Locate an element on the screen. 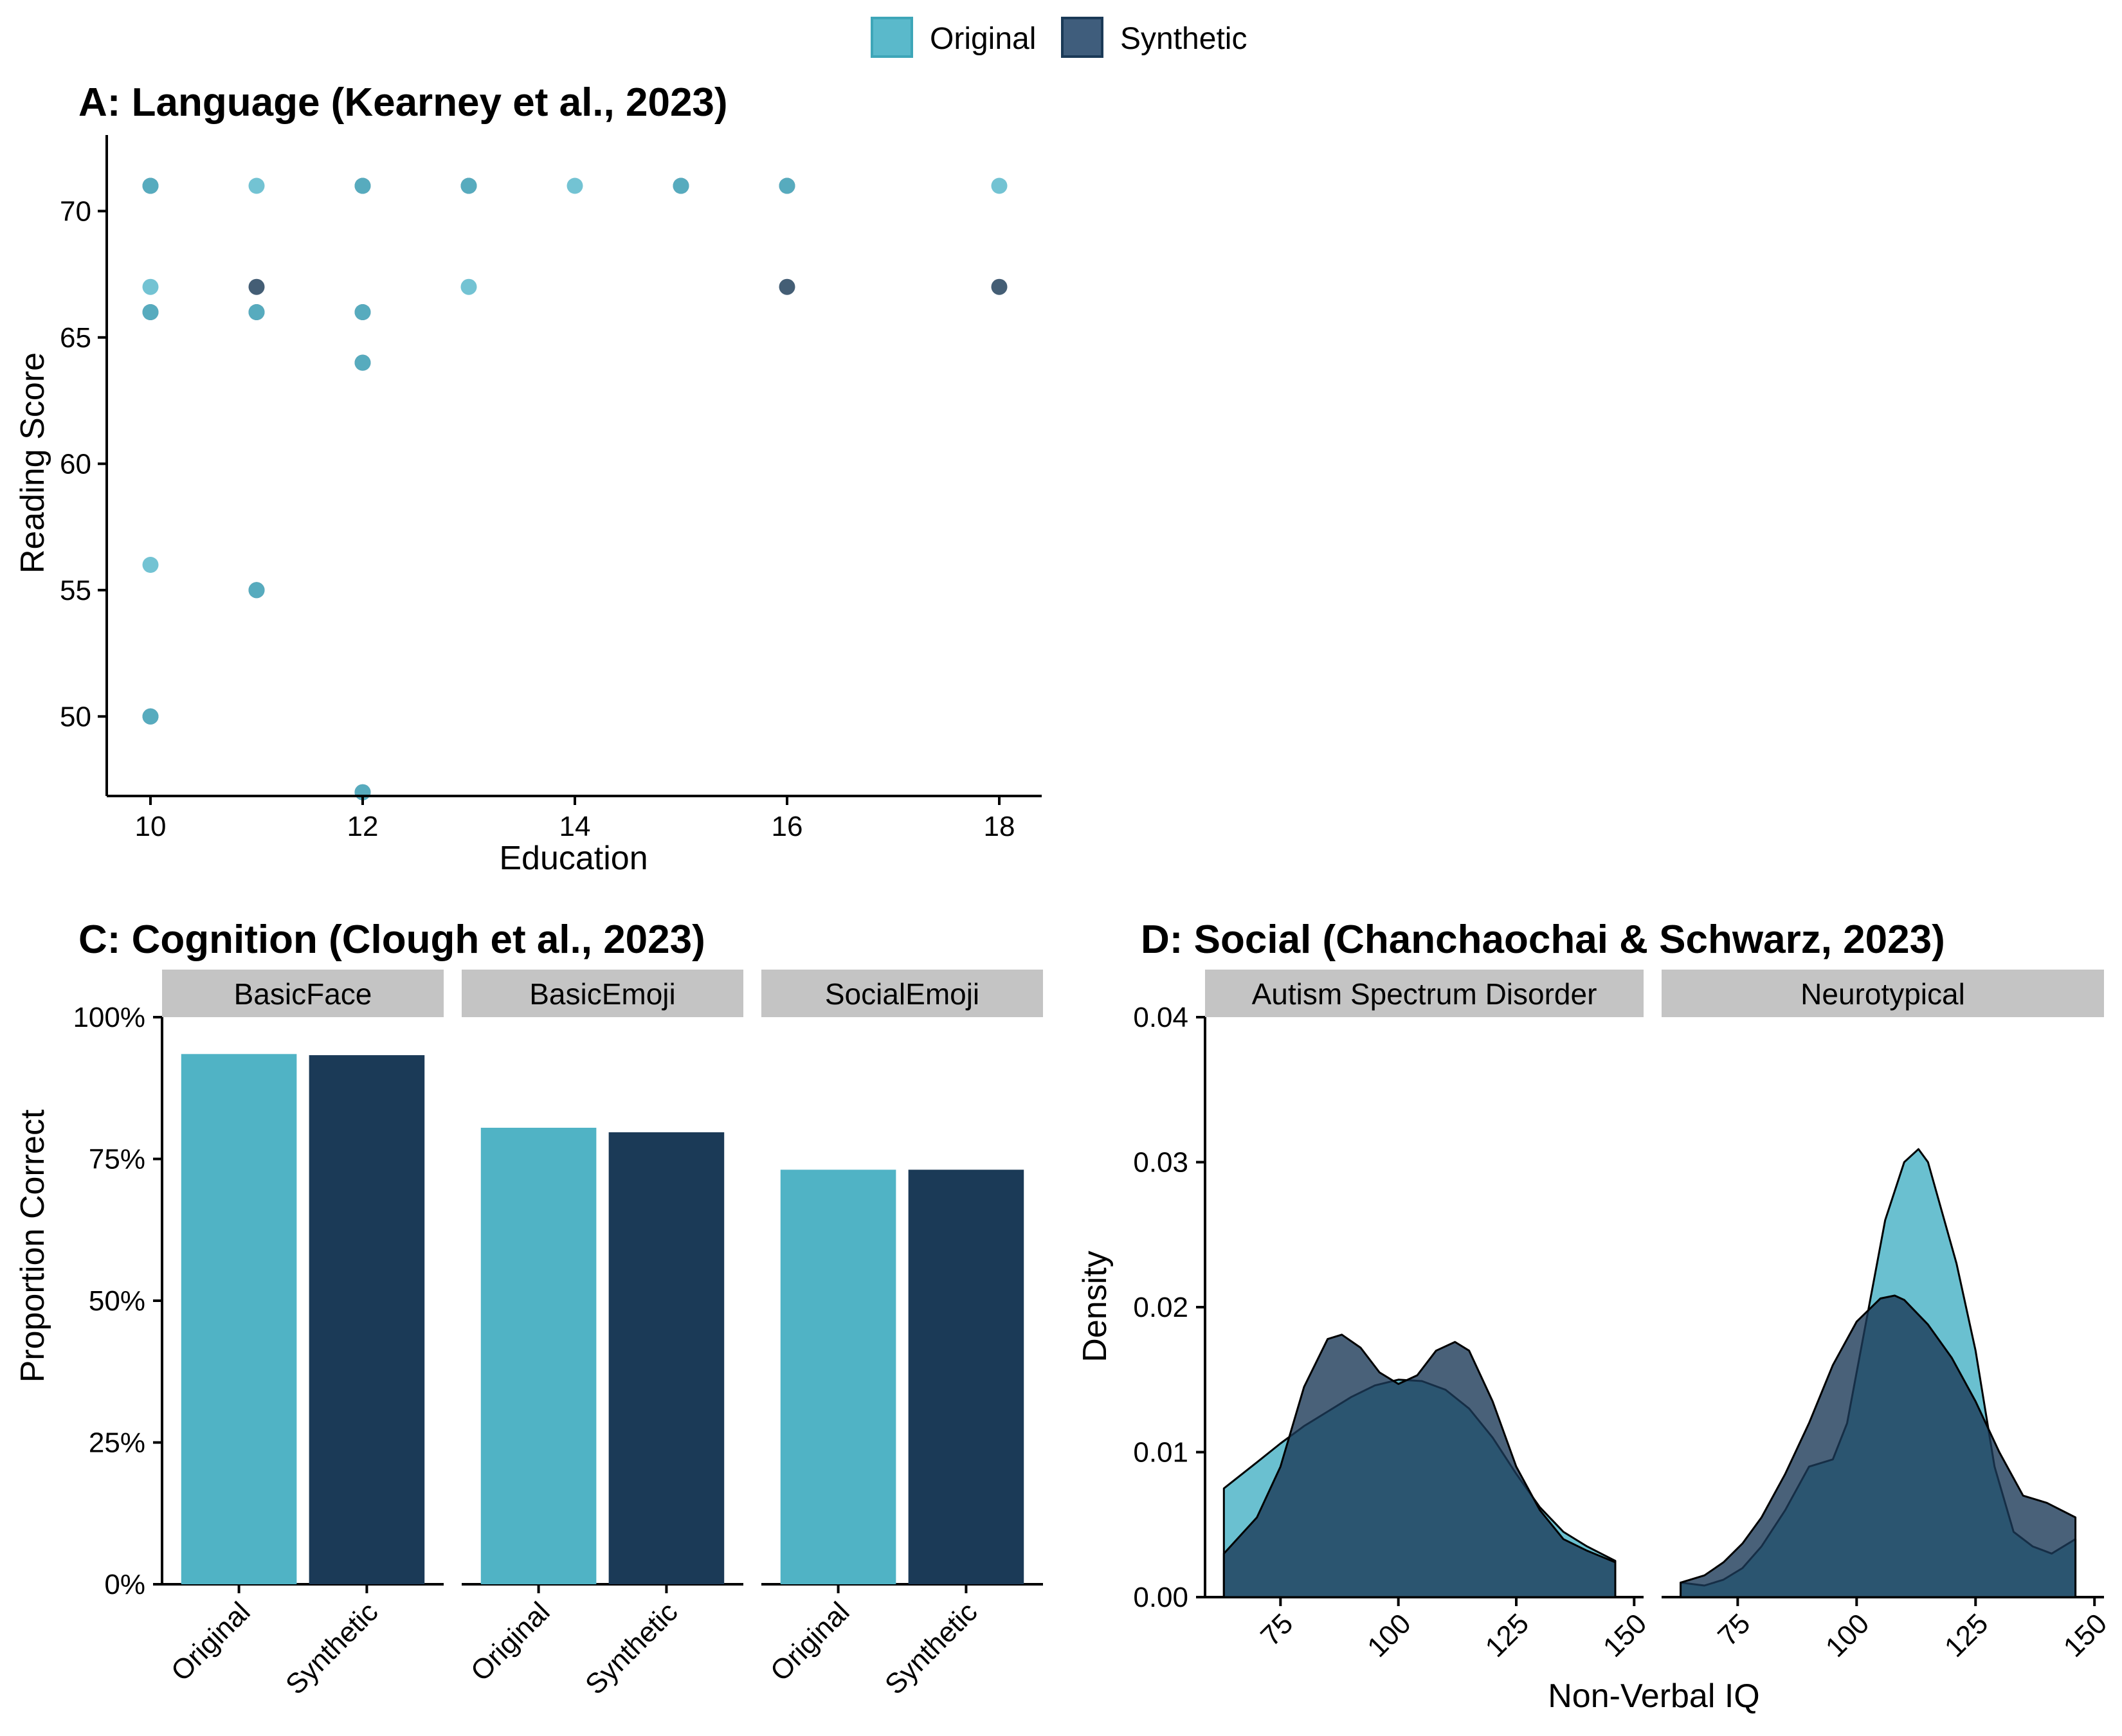  panel-c-y-tick-label: 100% is located at coordinates (109, 1017).